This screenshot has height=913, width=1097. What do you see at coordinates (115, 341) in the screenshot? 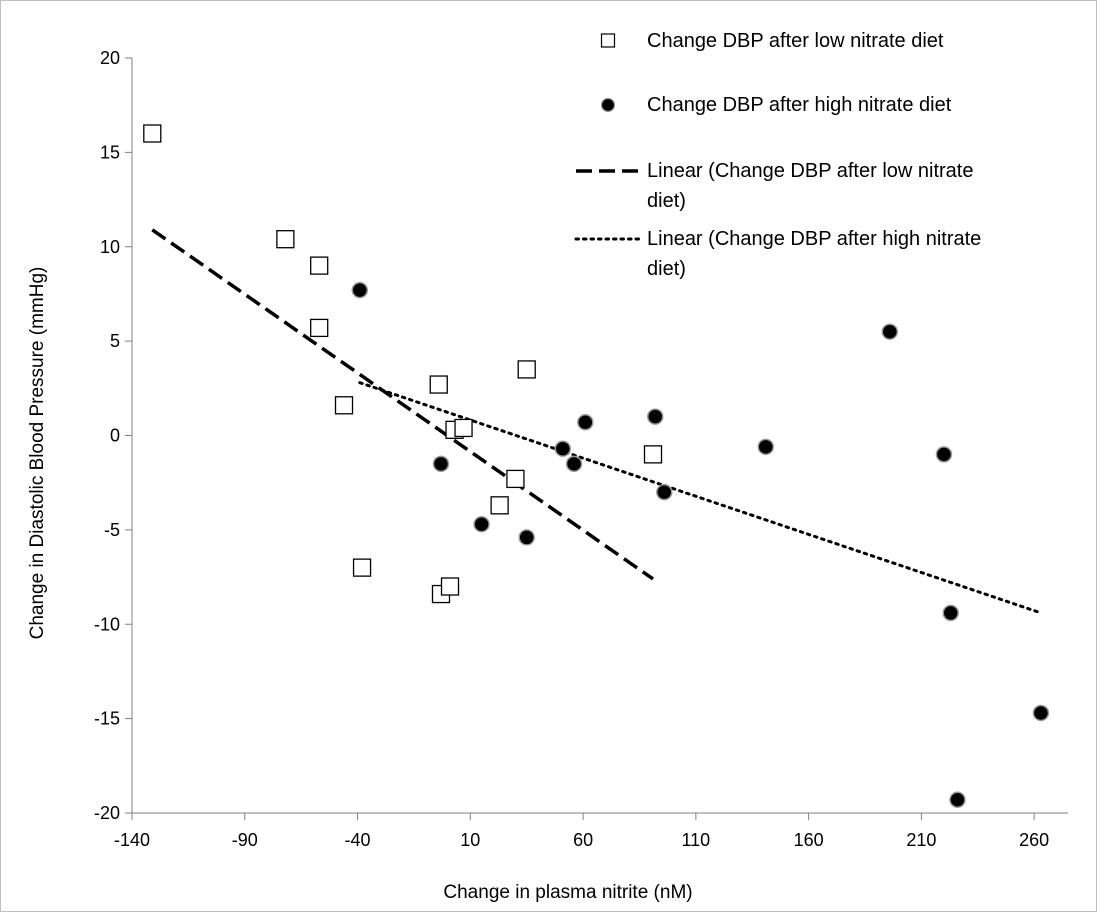
I see `y-tick-label: 5` at bounding box center [115, 341].